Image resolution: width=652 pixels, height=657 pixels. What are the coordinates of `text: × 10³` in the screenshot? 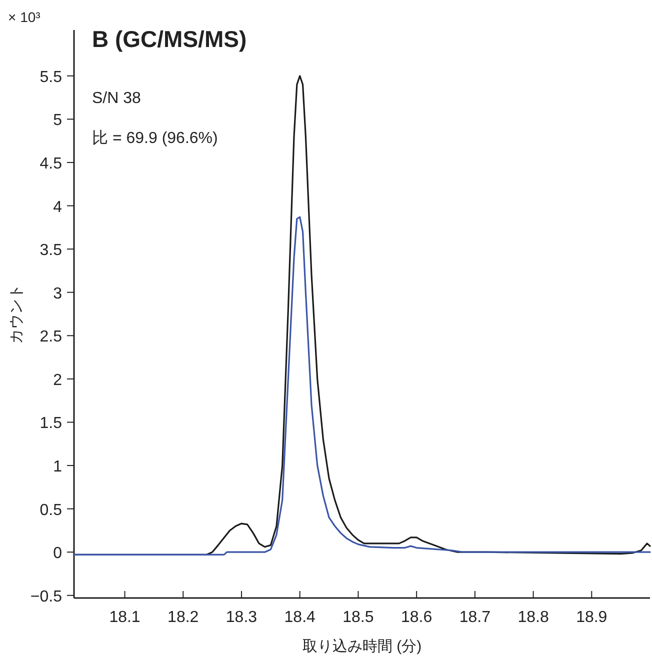 It's located at (24, 17).